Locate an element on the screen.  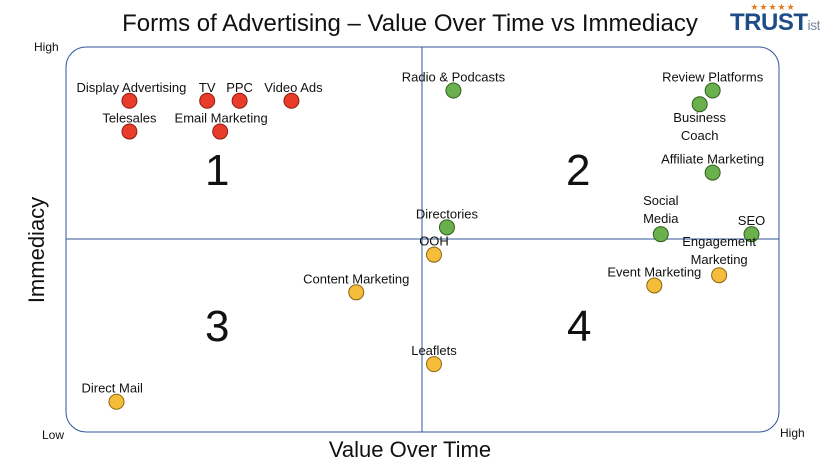
logo-suffix: ist is located at coordinates (813, 25).